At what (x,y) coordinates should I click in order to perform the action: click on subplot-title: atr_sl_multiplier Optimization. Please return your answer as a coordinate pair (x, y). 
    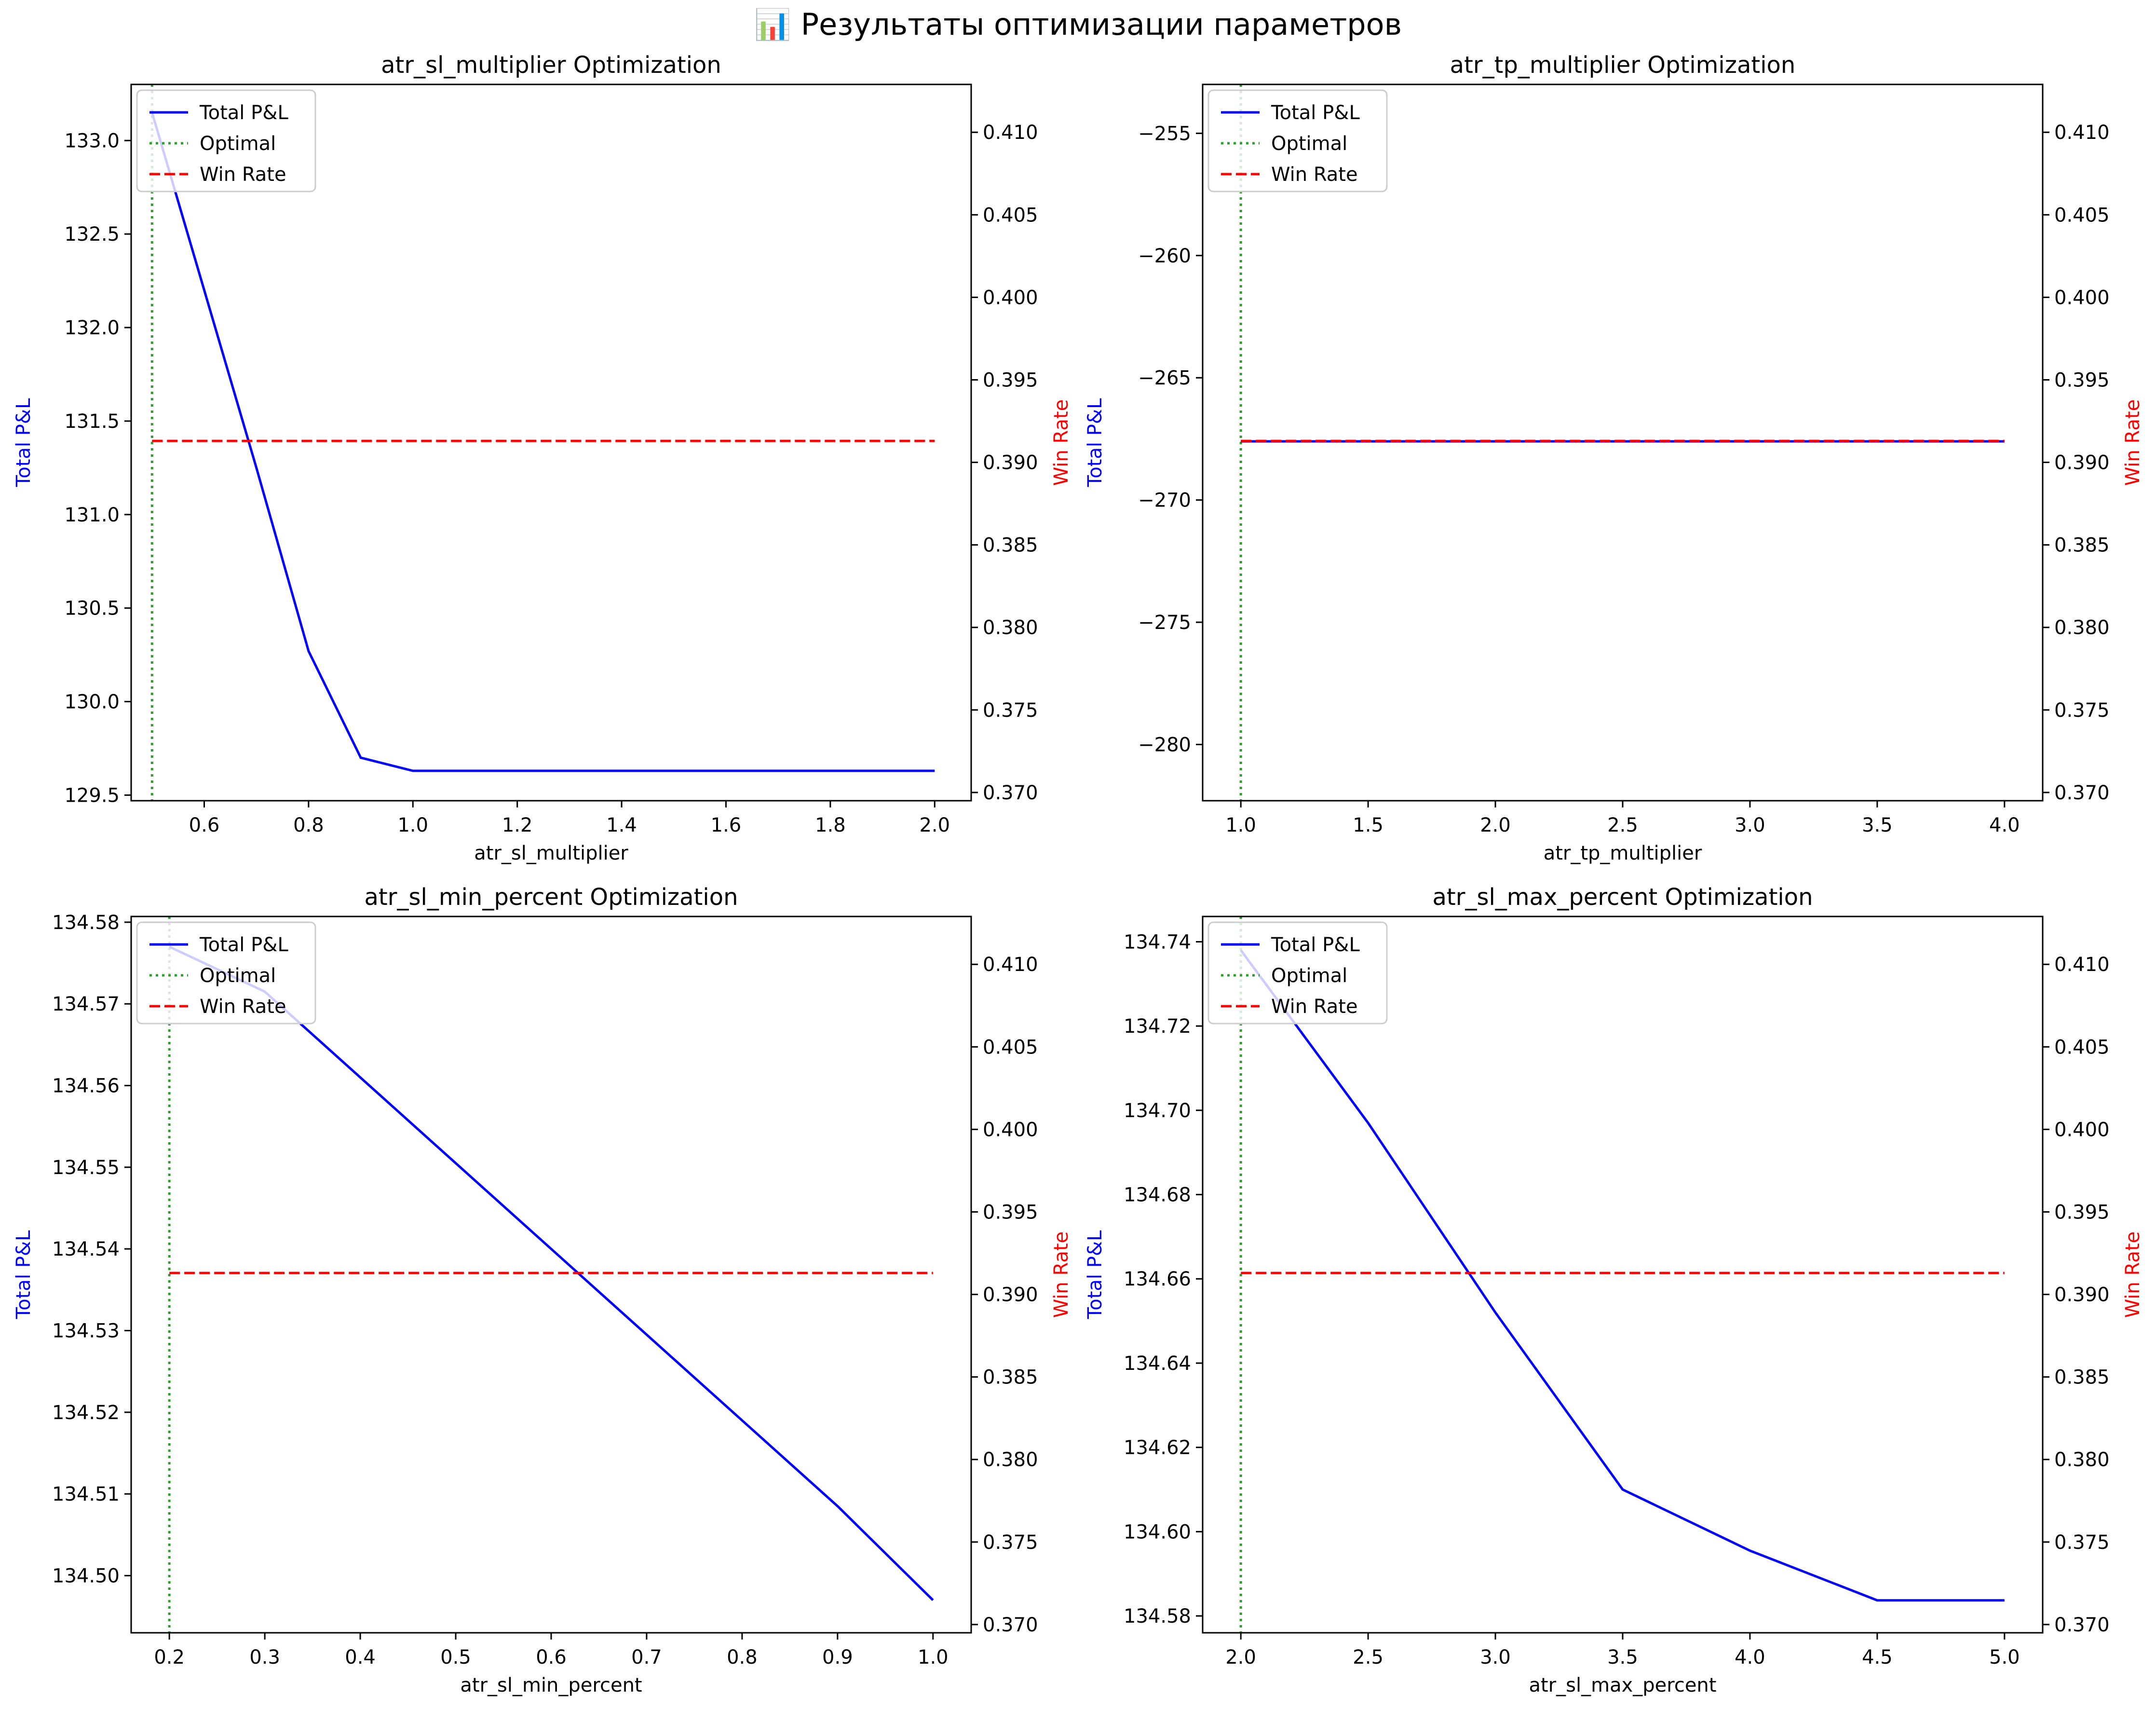
    Looking at the image, I should click on (551, 65).